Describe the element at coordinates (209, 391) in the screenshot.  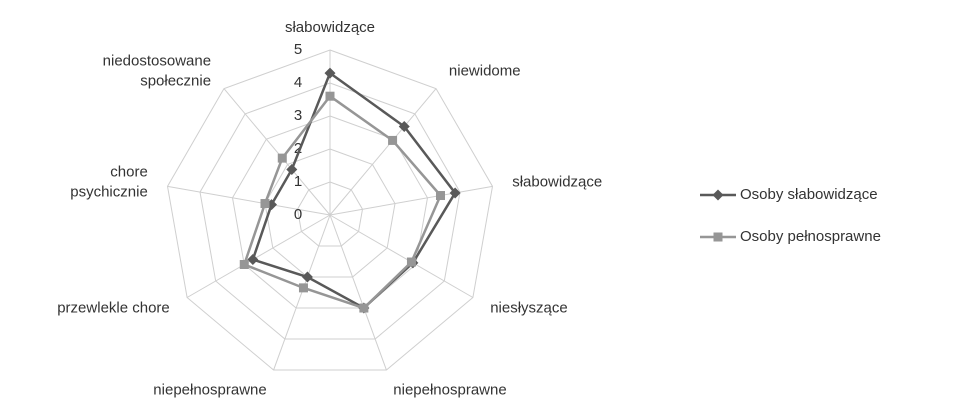
I see `category-label: niepełnosprawneintelektualnie` at that location.